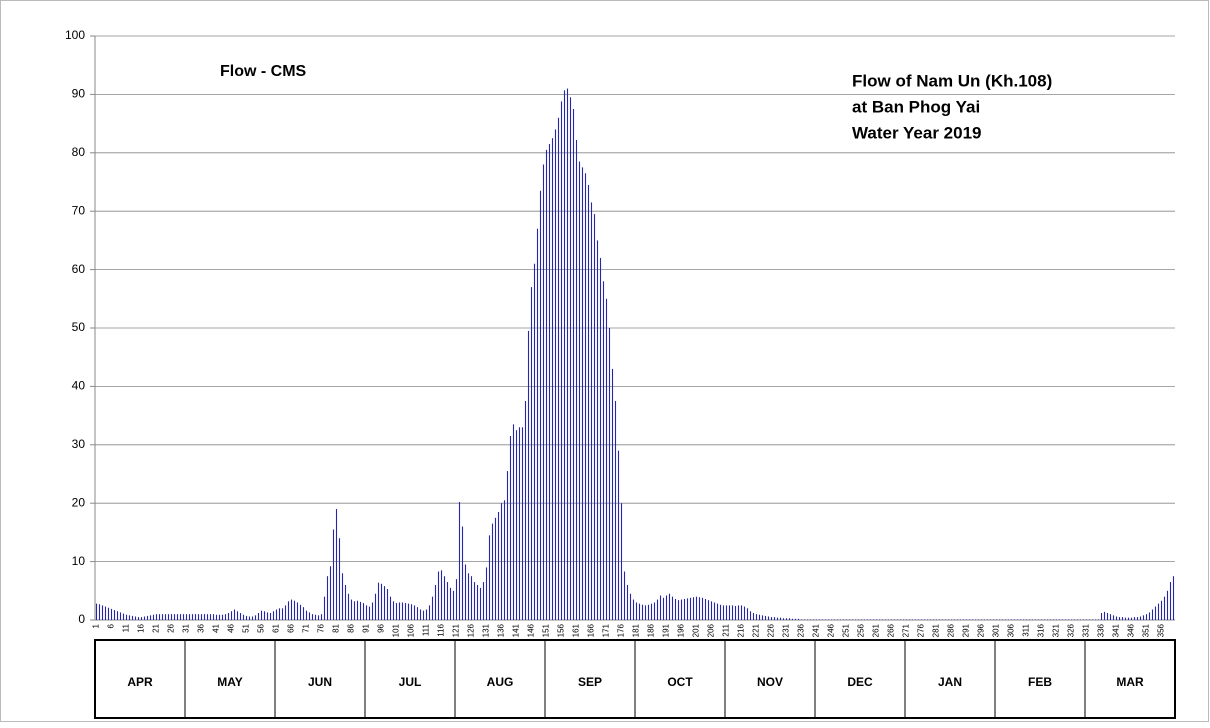 This screenshot has height=728, width=1210. I want to click on y-tick-label: 20, so click(79, 502).